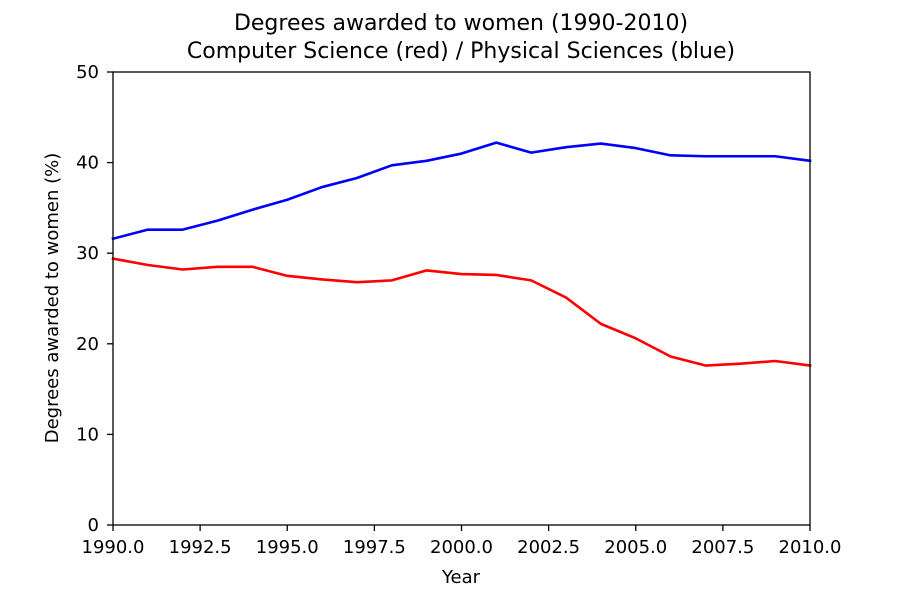 Image resolution: width=900 pixels, height=600 pixels. Describe the element at coordinates (87, 163) in the screenshot. I see `y-tick-label: 40` at that location.